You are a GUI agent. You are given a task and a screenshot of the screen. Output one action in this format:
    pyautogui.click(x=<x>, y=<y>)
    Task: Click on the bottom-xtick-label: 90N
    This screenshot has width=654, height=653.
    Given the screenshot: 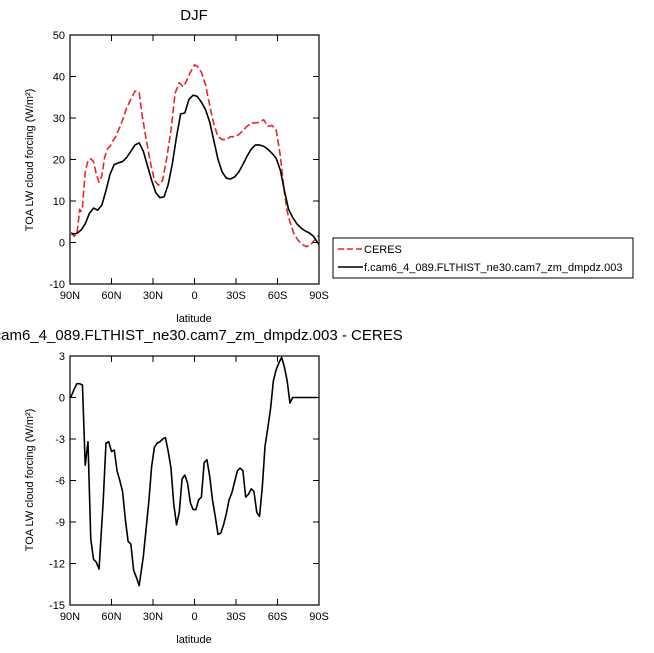 What is the action you would take?
    pyautogui.click(x=70, y=617)
    